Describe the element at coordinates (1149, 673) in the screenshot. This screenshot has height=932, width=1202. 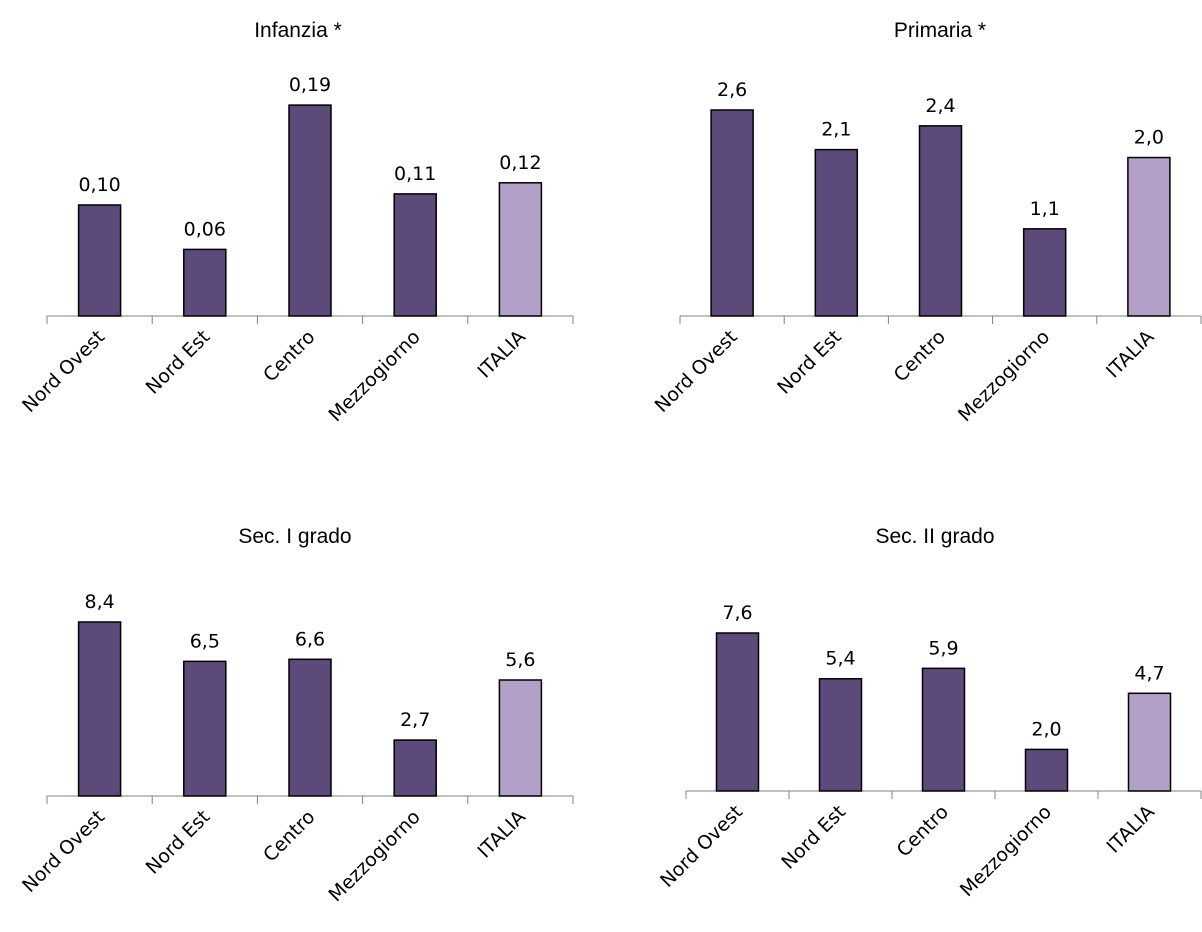
I see `data-label: 4,7` at that location.